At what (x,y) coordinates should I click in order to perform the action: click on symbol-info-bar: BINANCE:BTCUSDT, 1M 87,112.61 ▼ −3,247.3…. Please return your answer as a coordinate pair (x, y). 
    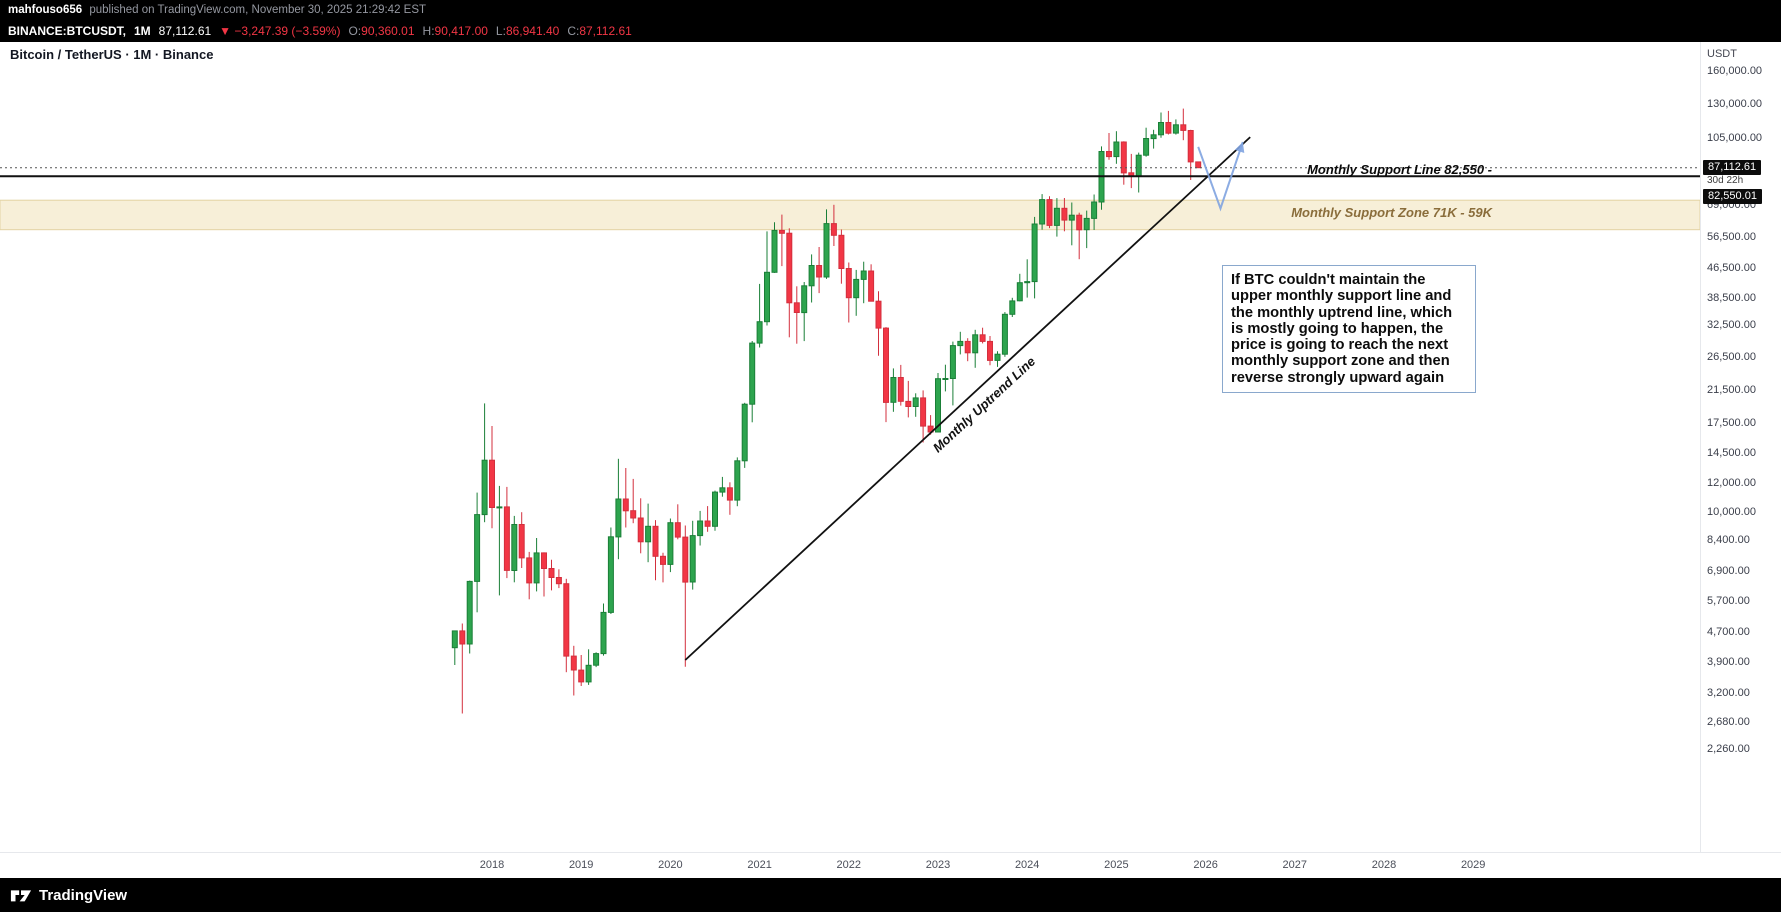
    Looking at the image, I should click on (890, 31).